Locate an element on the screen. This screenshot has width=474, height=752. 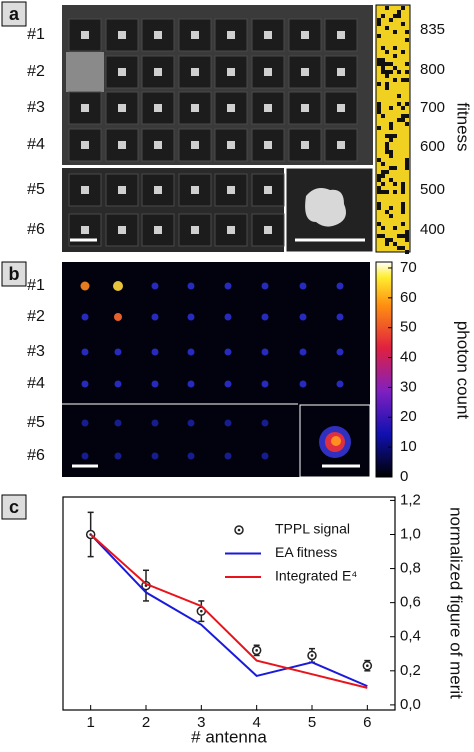
fitness-tick-label: 800 is located at coordinates (432, 69).